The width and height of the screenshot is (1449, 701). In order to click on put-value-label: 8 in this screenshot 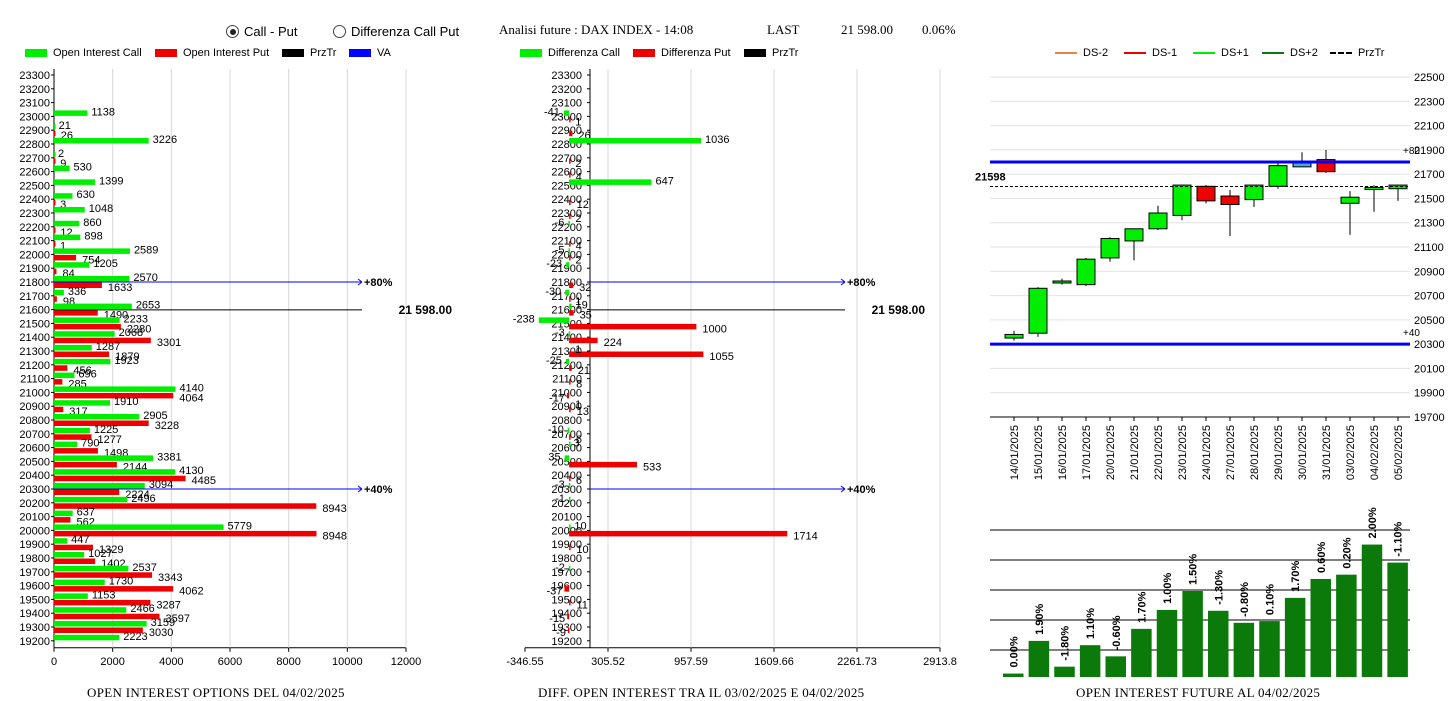, I will do `click(579, 385)`.